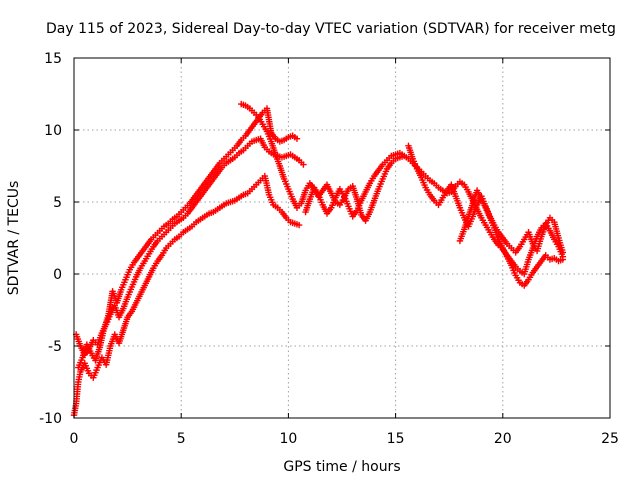 This screenshot has height=480, width=640. I want to click on y-tick-label: 5, so click(57, 203).